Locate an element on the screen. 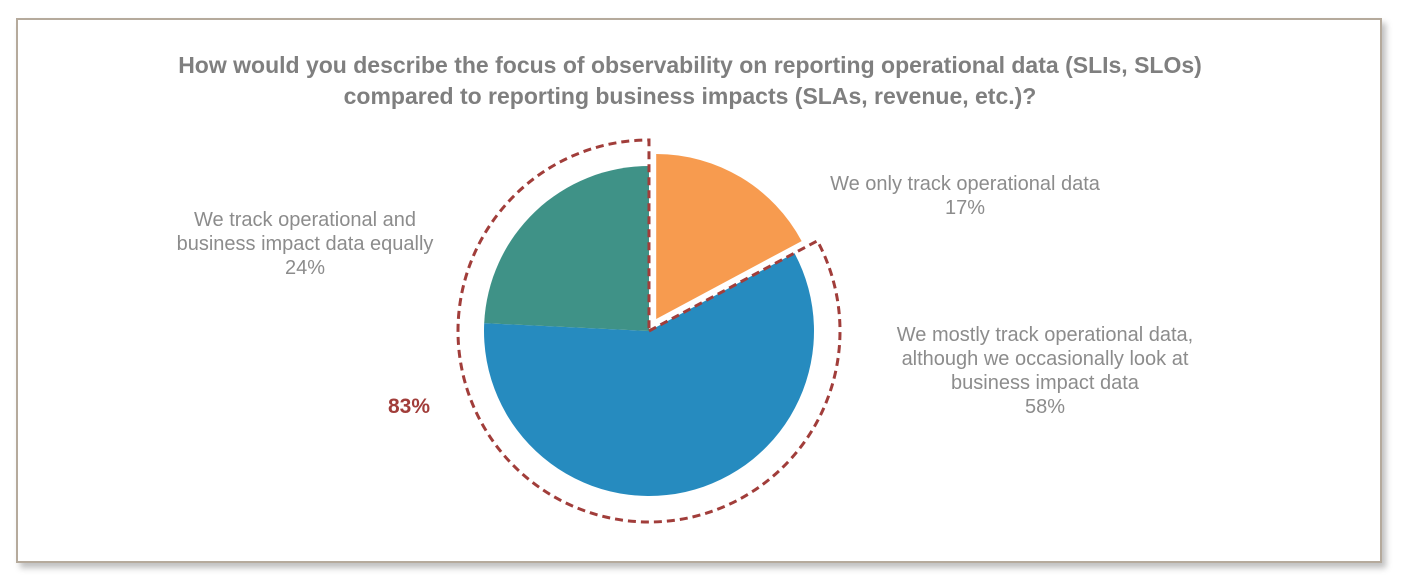  combined-annotation: 83% is located at coordinates (409, 406).